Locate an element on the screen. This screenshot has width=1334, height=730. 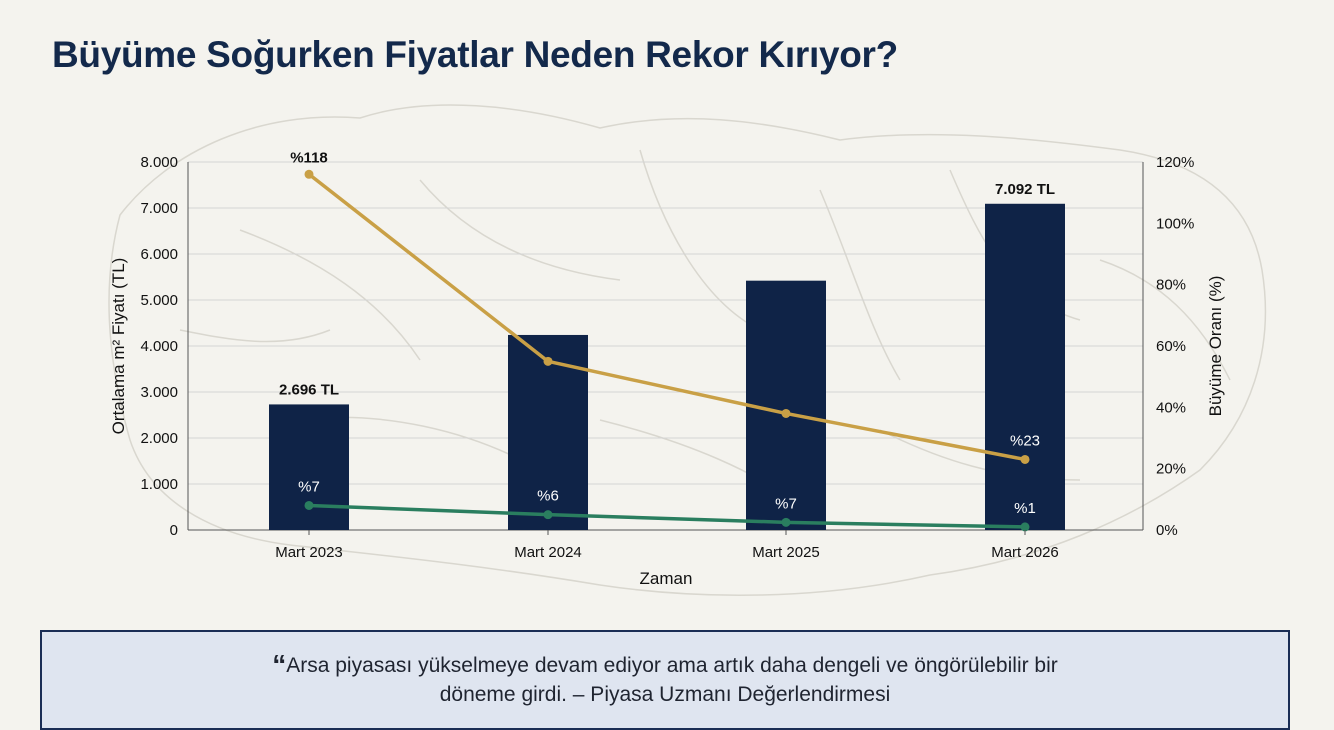
y-tick-label: 7.000 is located at coordinates (159, 208).